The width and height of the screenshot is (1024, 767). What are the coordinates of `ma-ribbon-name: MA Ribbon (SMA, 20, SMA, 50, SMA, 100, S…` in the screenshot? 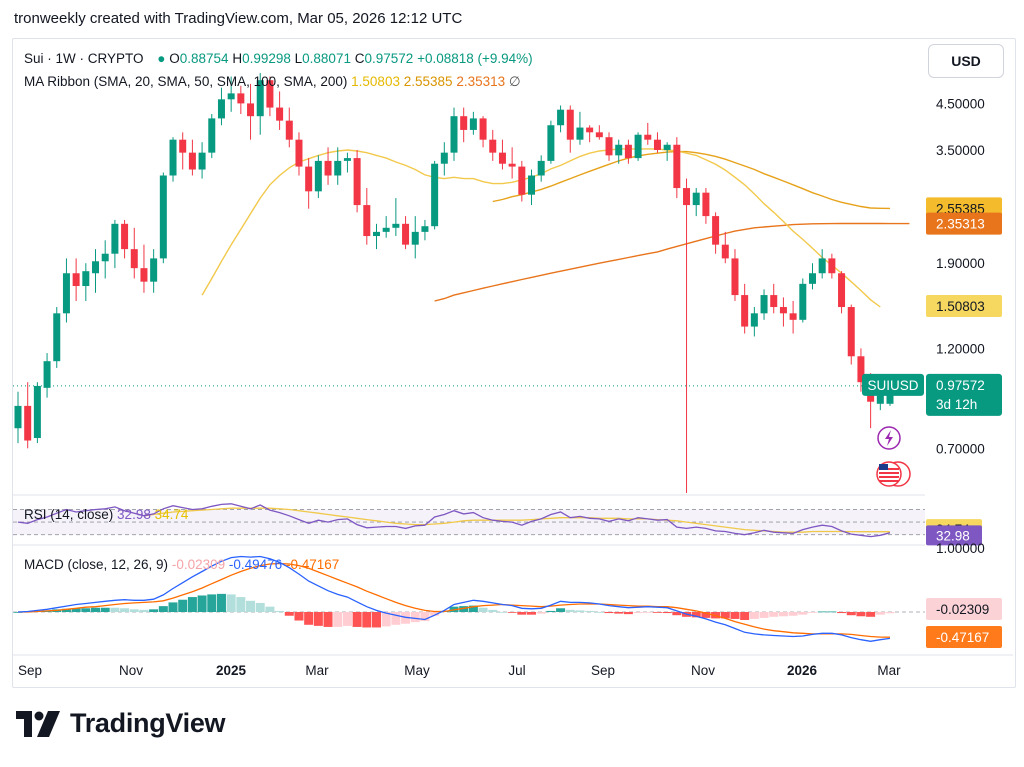 It's located at (186, 81).